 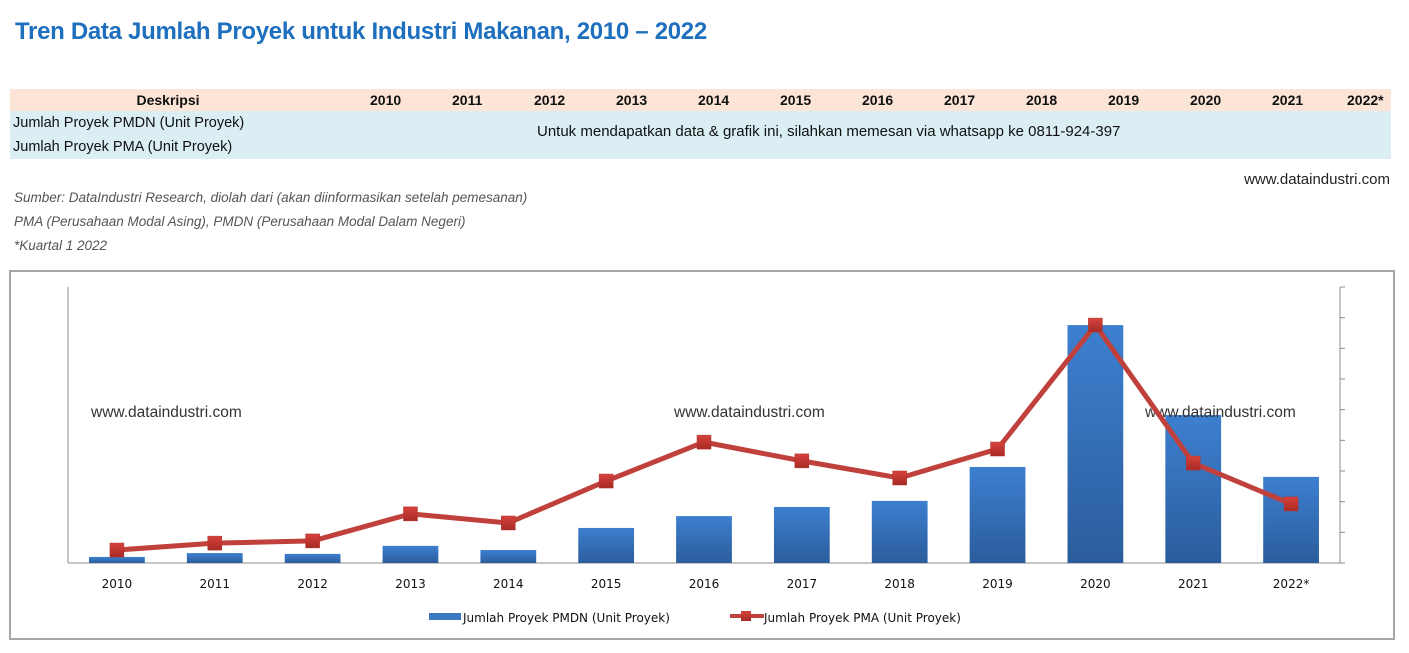 I want to click on x-tick-label: 2022*, so click(x=1291, y=584).